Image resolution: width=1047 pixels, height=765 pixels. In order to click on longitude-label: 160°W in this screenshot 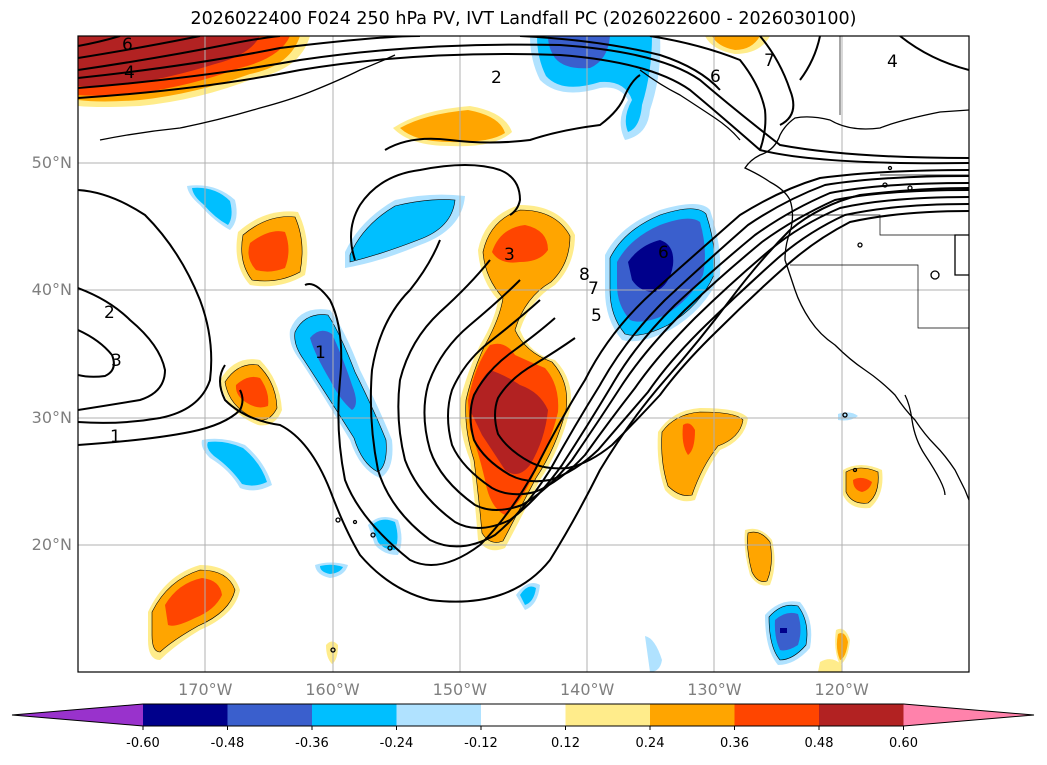, I will do `click(332, 689)`.